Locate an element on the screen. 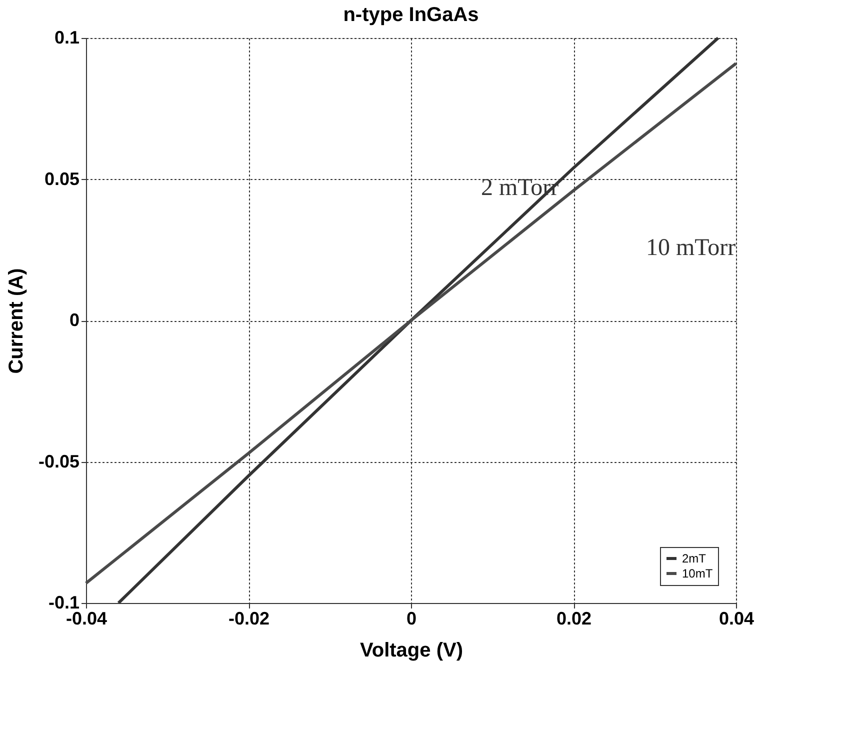  x-tick-label: 0.02 is located at coordinates (574, 618).